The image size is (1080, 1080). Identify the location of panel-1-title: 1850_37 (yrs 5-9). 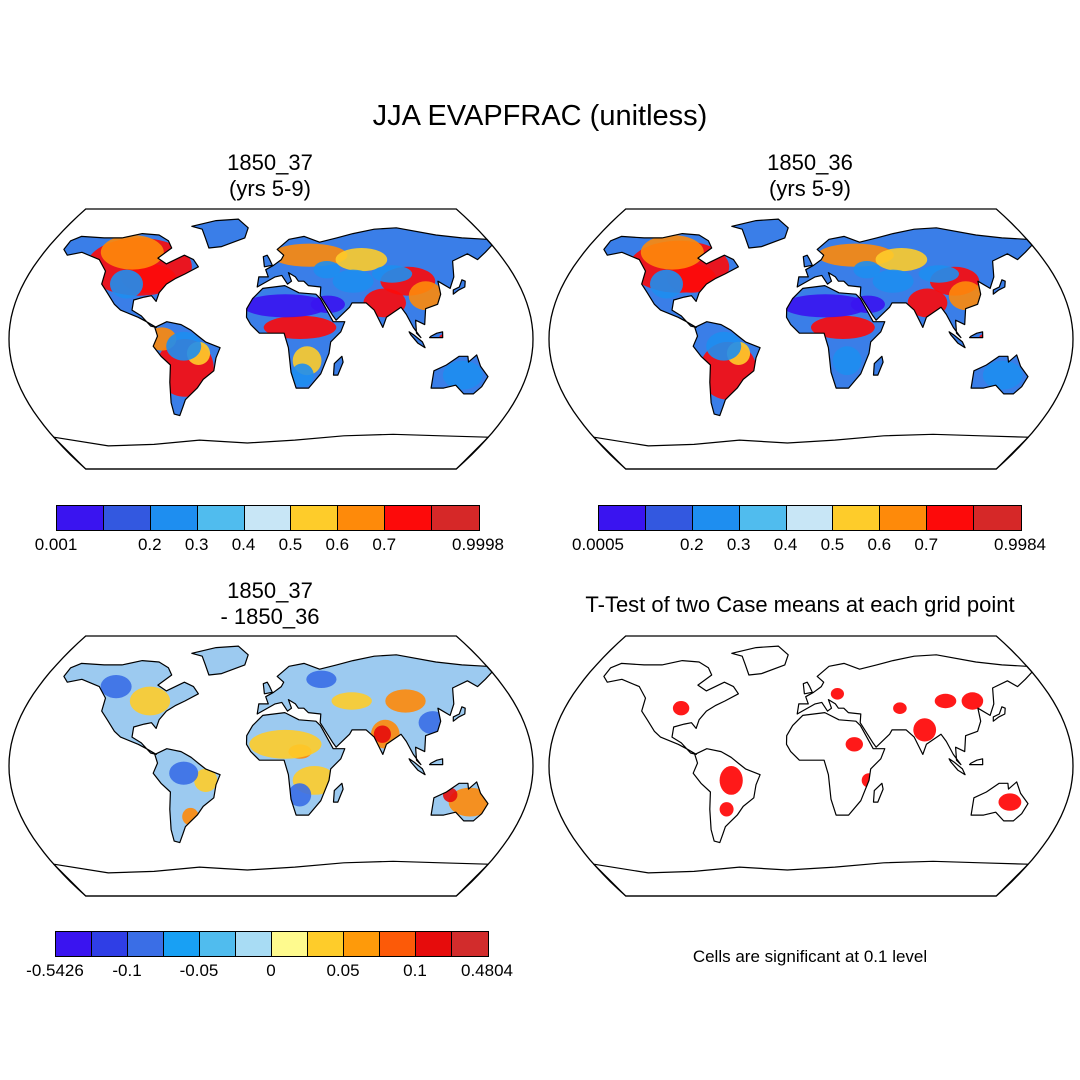
(270, 176).